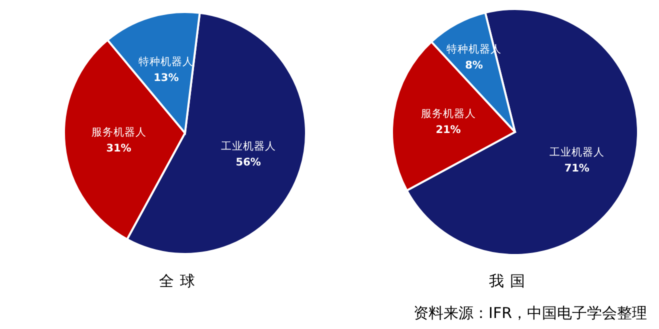 This screenshot has height=329, width=659. Describe the element at coordinates (510, 281) in the screenshot. I see `text: 我国` at that location.